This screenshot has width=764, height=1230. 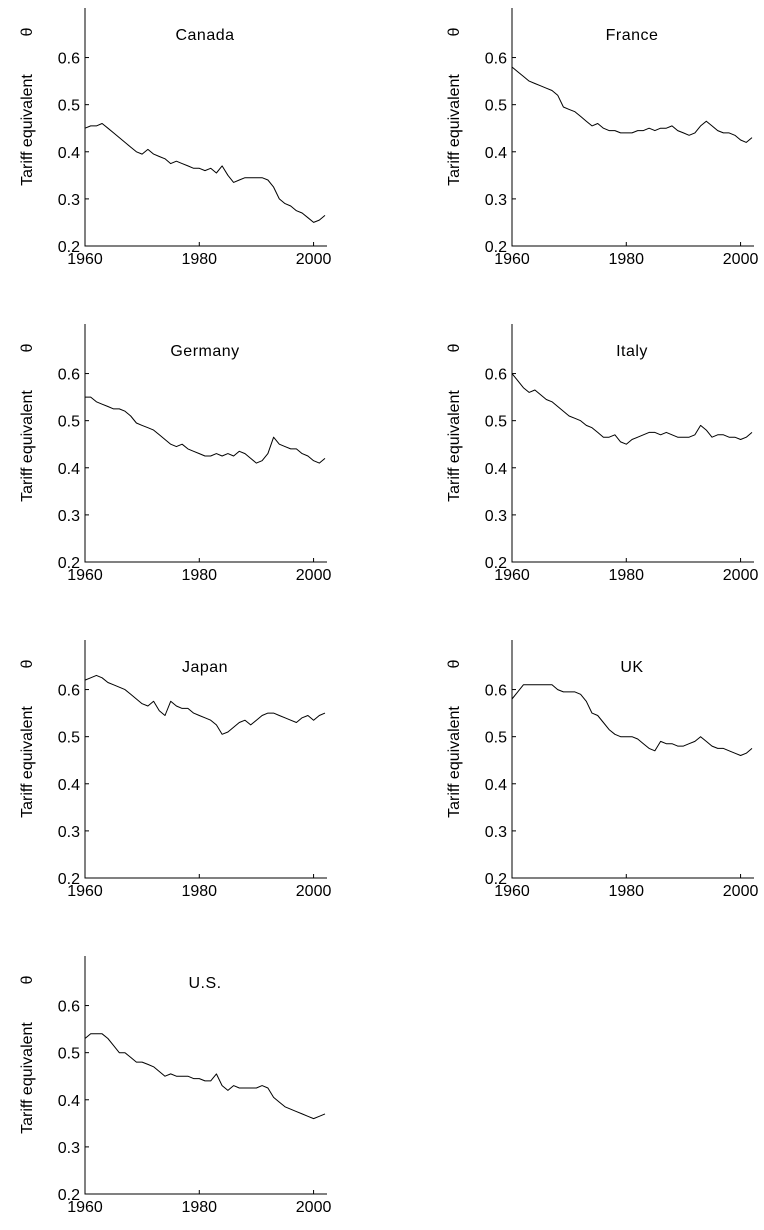 I want to click on panel-title: Japan, so click(x=205, y=667).